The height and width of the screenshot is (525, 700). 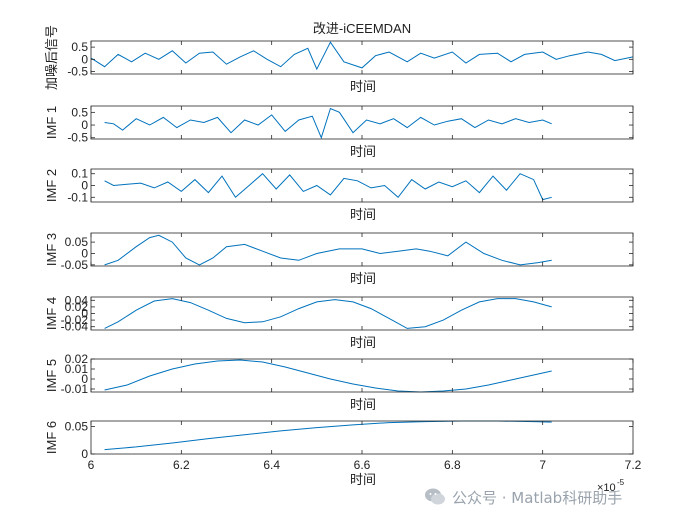 What do you see at coordinates (435, 496) in the screenshot?
I see `wechat-icon` at bounding box center [435, 496].